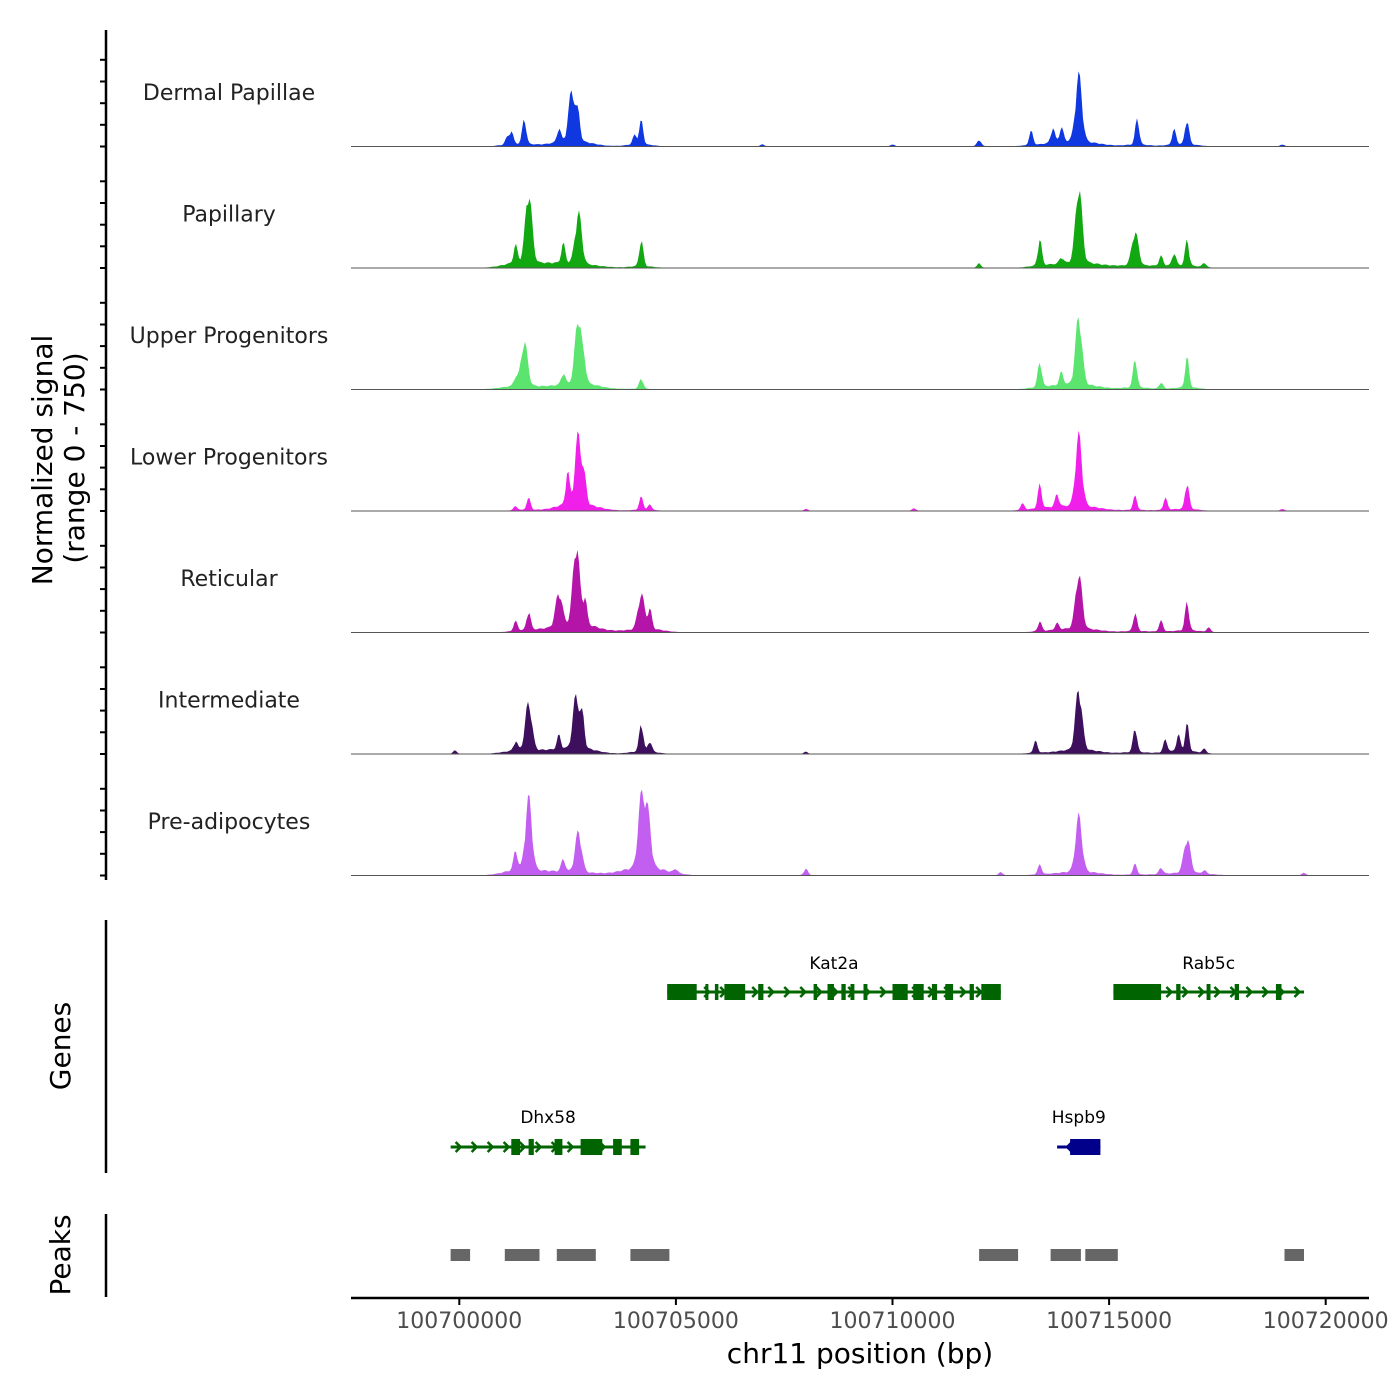 The height and width of the screenshot is (1400, 1400). What do you see at coordinates (103, 467) in the screenshot?
I see `coverage-y-ticks` at bounding box center [103, 467].